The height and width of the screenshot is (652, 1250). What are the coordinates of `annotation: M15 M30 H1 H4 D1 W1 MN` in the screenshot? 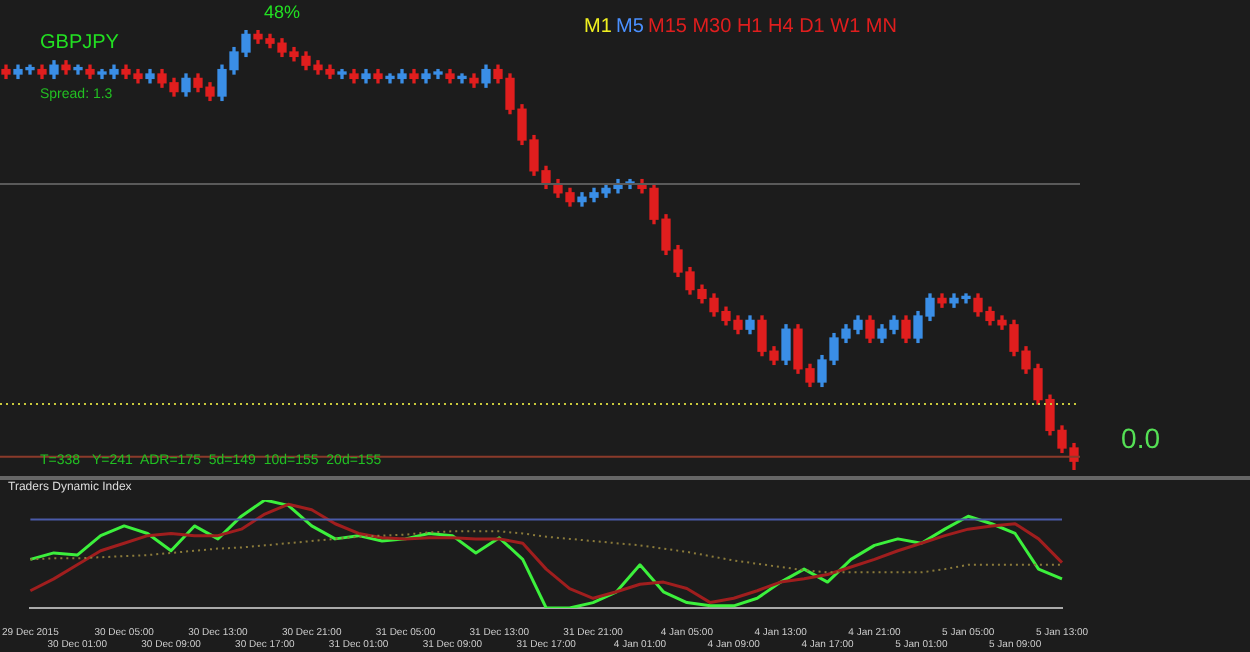 It's located at (772, 27).